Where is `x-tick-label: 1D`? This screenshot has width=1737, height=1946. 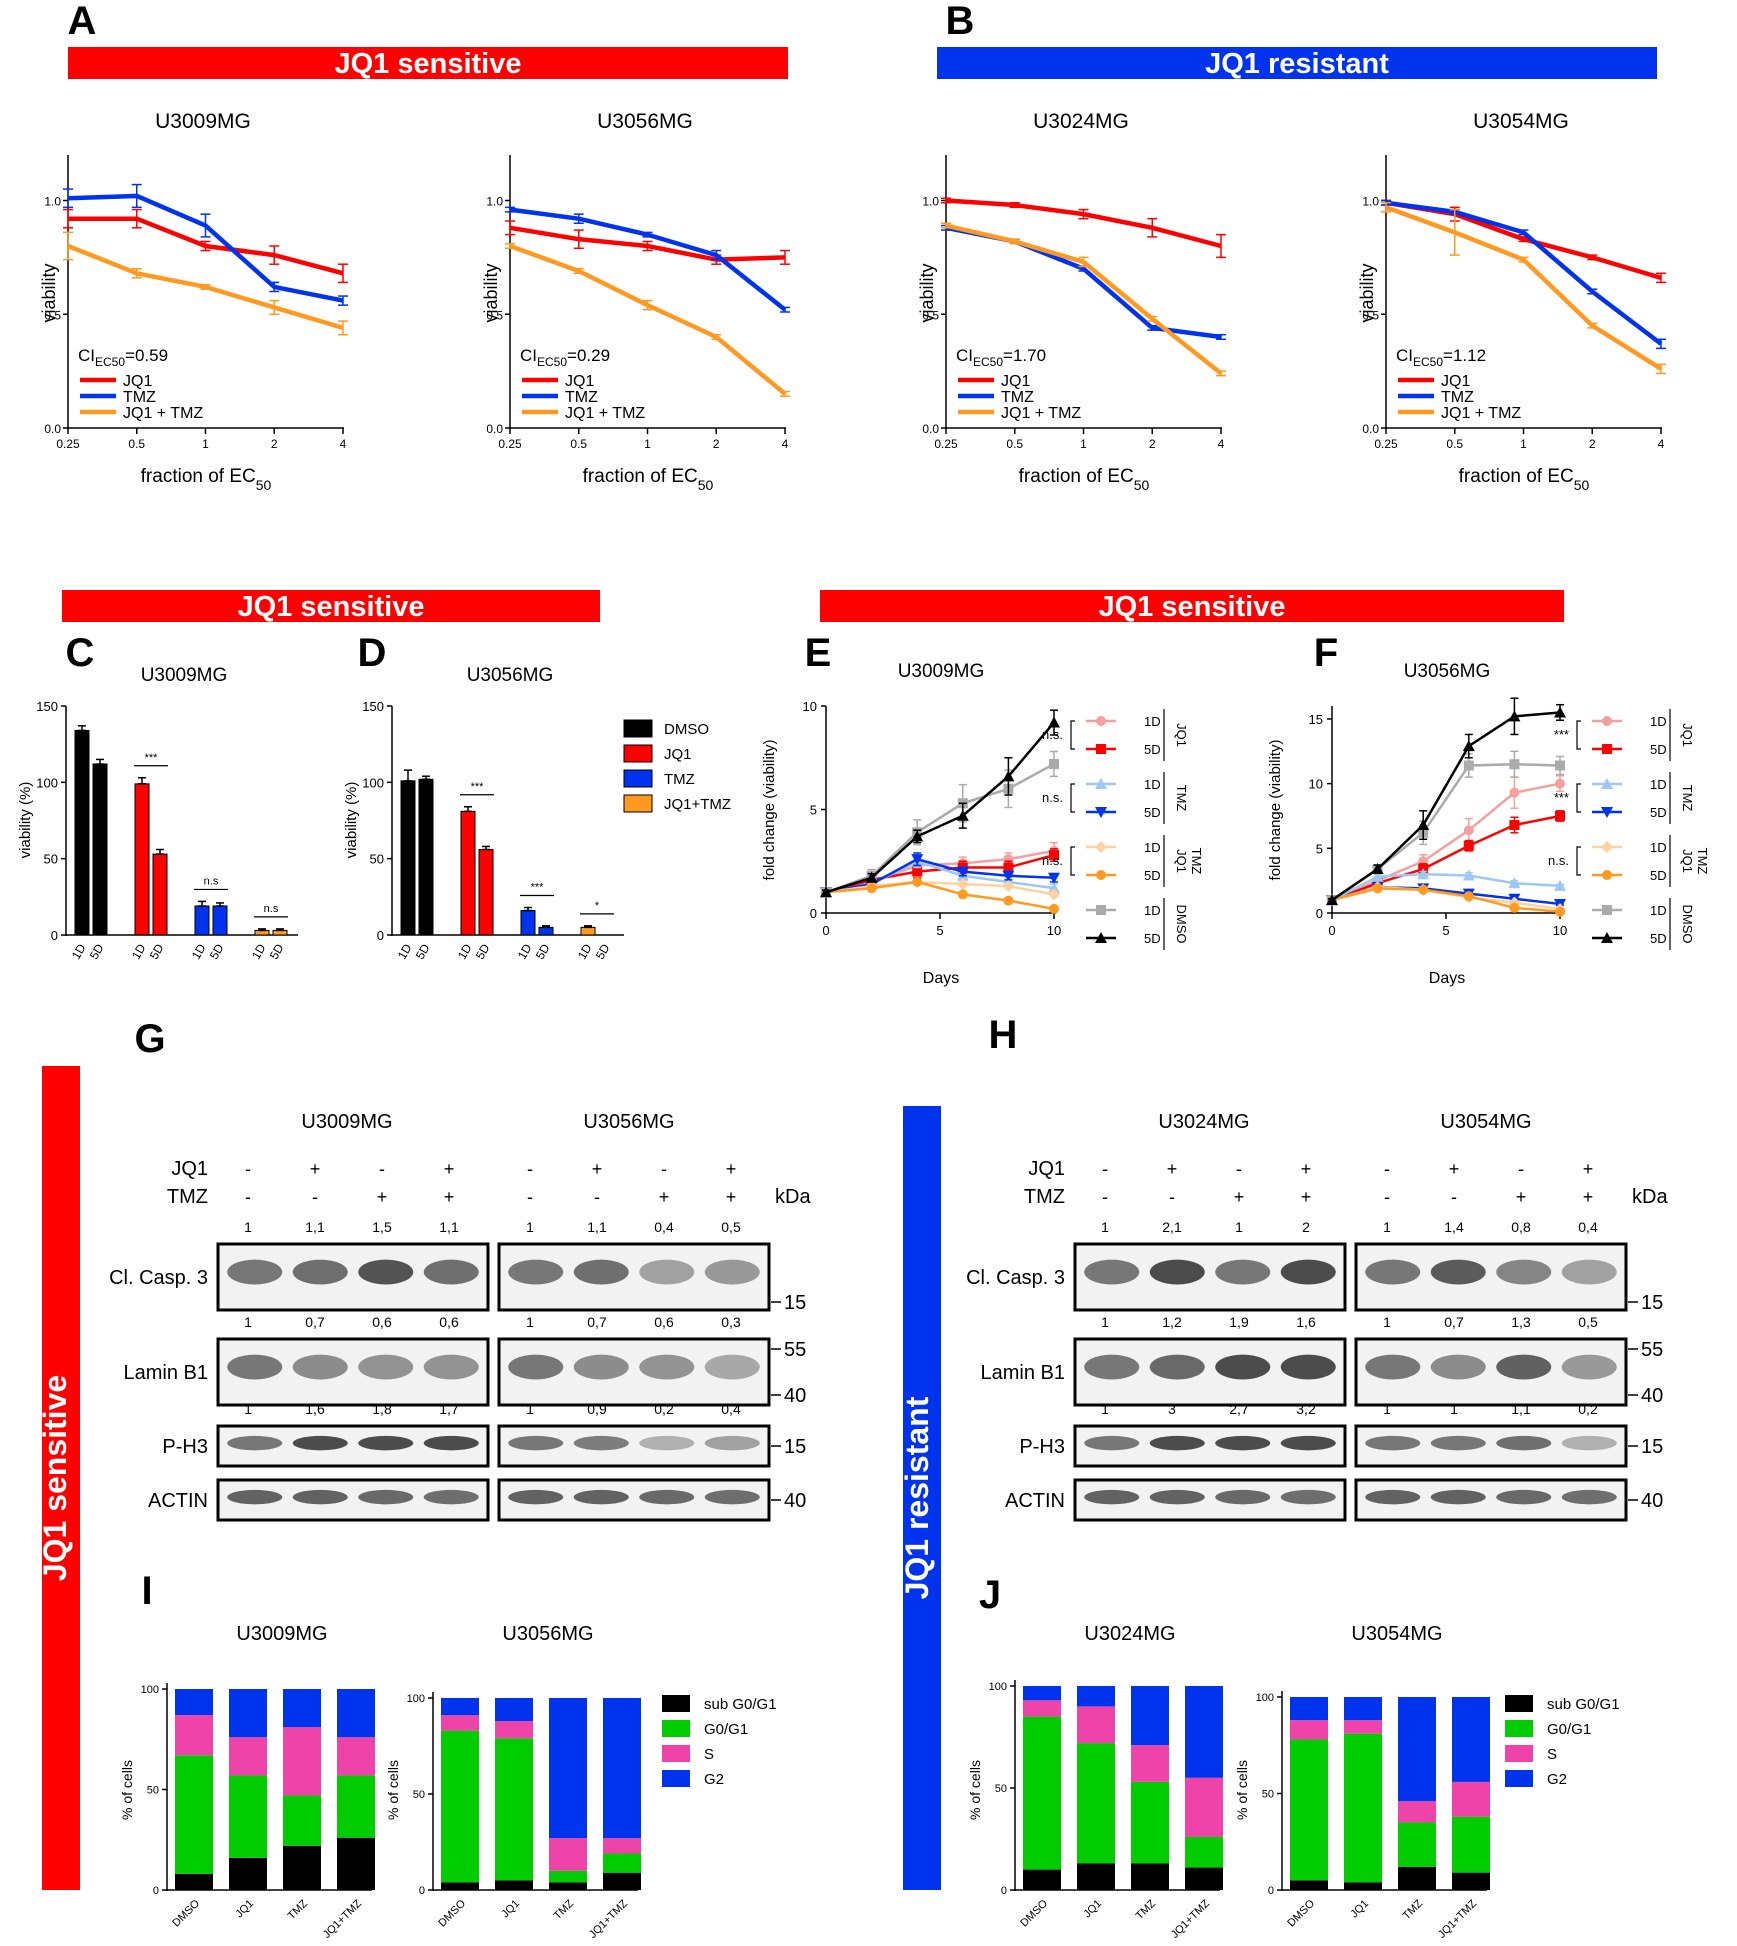
x-tick-label: 1D is located at coordinates (199, 951).